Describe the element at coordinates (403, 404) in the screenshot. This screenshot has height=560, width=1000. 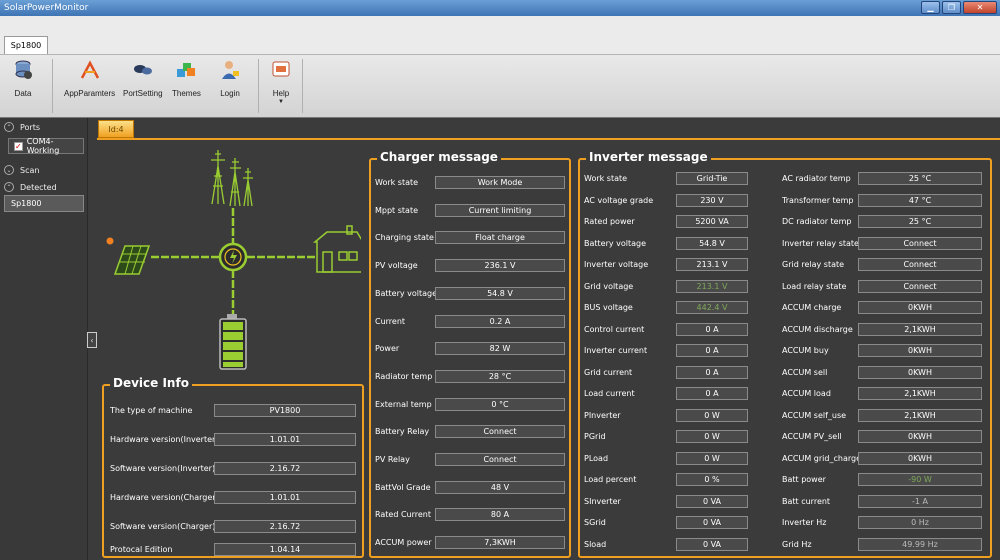
I see `row-label: External temp` at that location.